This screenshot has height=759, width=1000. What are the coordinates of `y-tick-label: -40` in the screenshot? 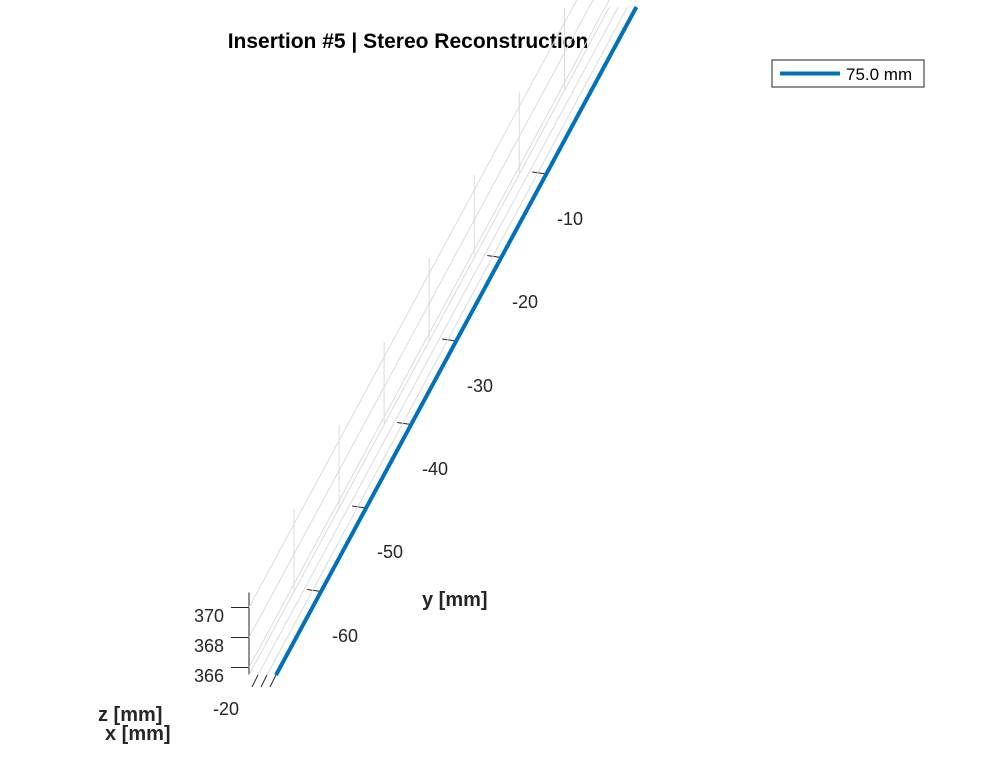 It's located at (435, 469).